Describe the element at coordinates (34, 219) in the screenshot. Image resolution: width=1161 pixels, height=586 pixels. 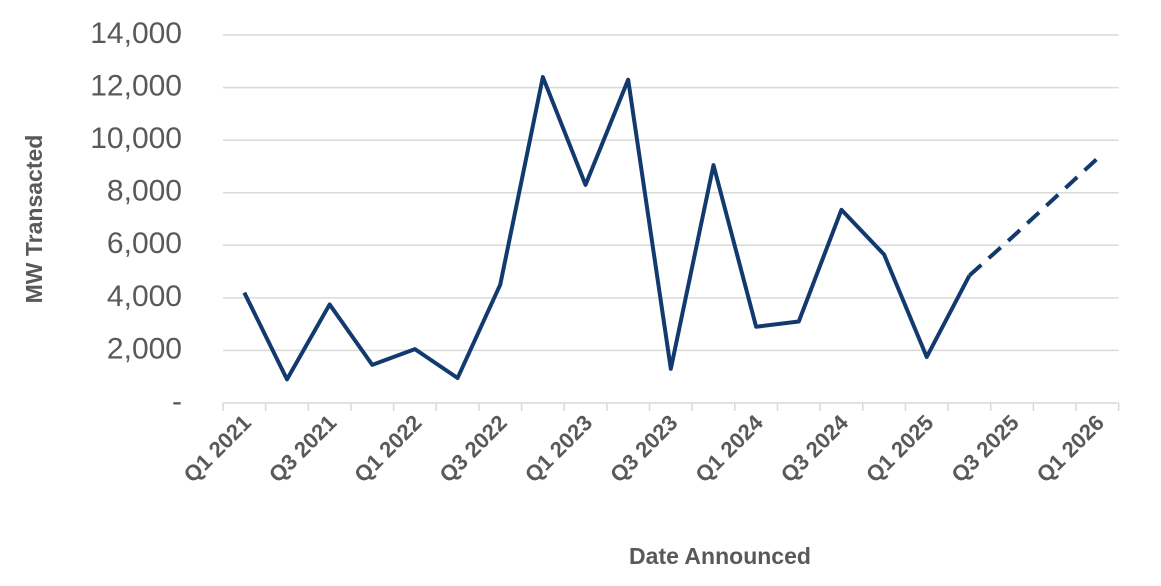
I see `y-axis-title: MW Transacted` at that location.